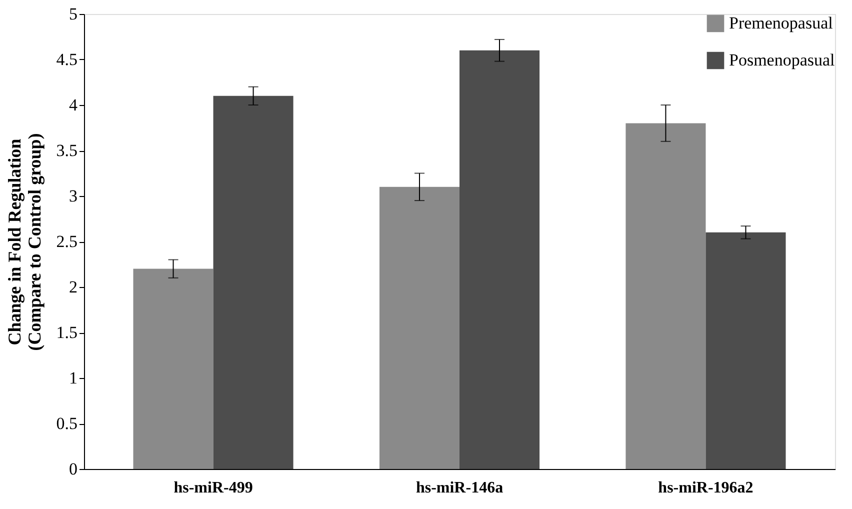 The image size is (852, 509). Describe the element at coordinates (67, 59) in the screenshot. I see `y-tick-label: 4.5` at that location.